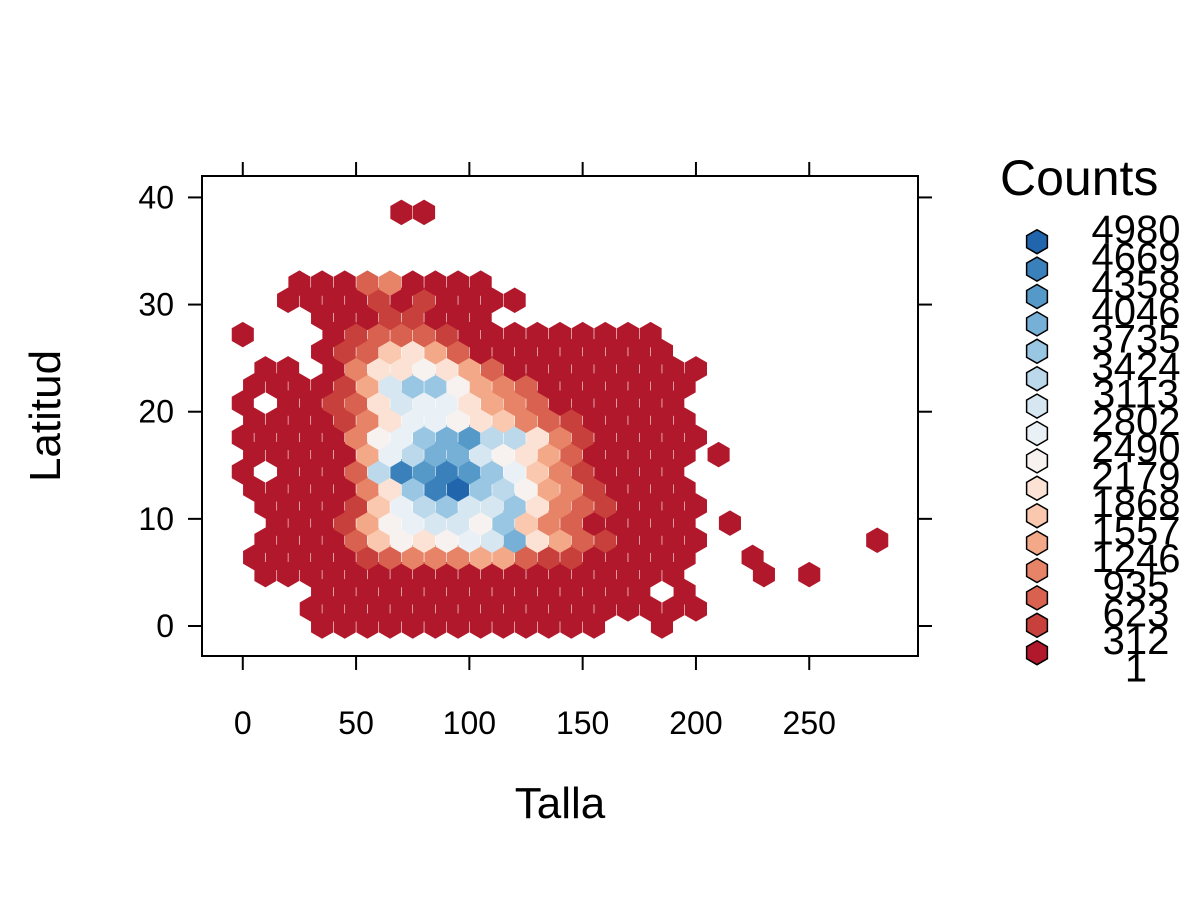  What do you see at coordinates (165, 626) in the screenshot?
I see `y-tick-label: 0` at bounding box center [165, 626].